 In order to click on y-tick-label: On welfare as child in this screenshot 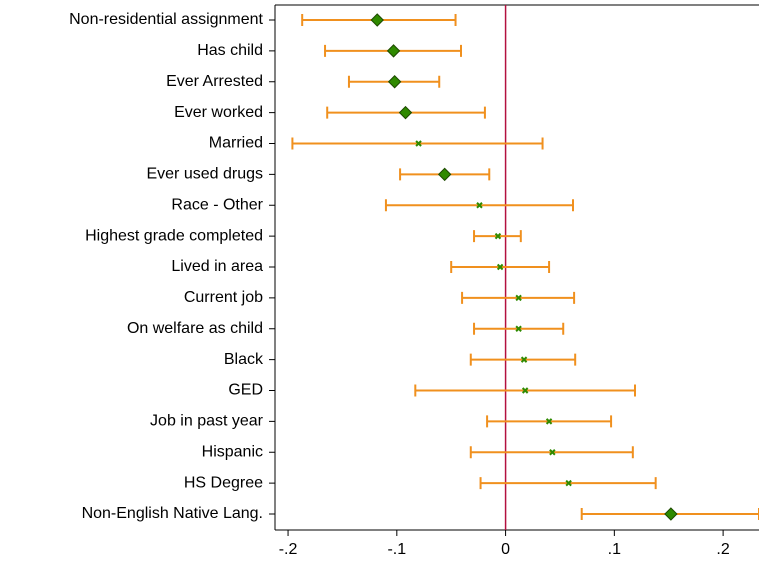, I will do `click(195, 328)`.